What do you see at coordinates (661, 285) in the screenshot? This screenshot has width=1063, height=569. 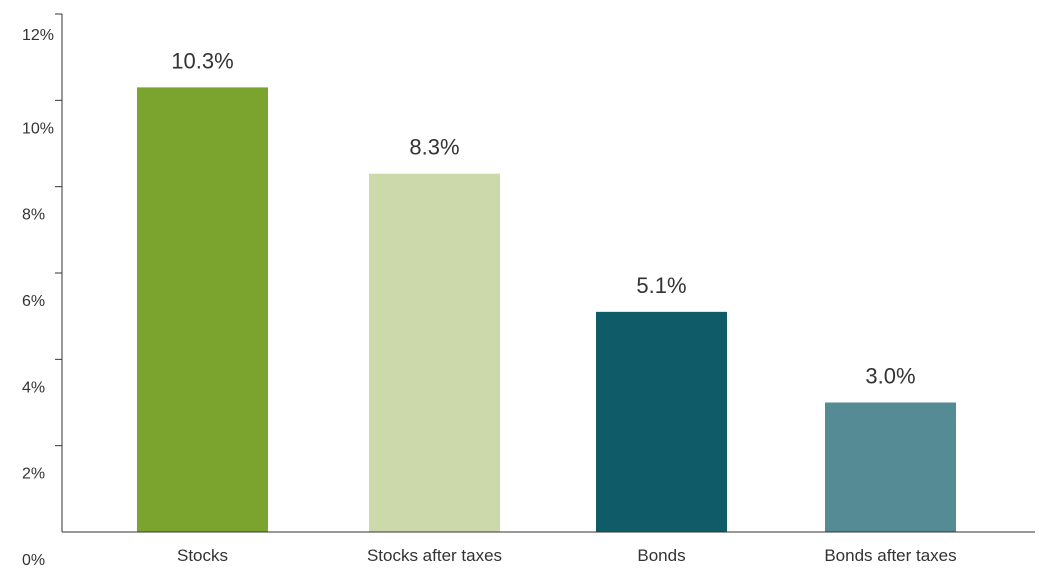 I see `bar-data-label: 5.1%` at bounding box center [661, 285].